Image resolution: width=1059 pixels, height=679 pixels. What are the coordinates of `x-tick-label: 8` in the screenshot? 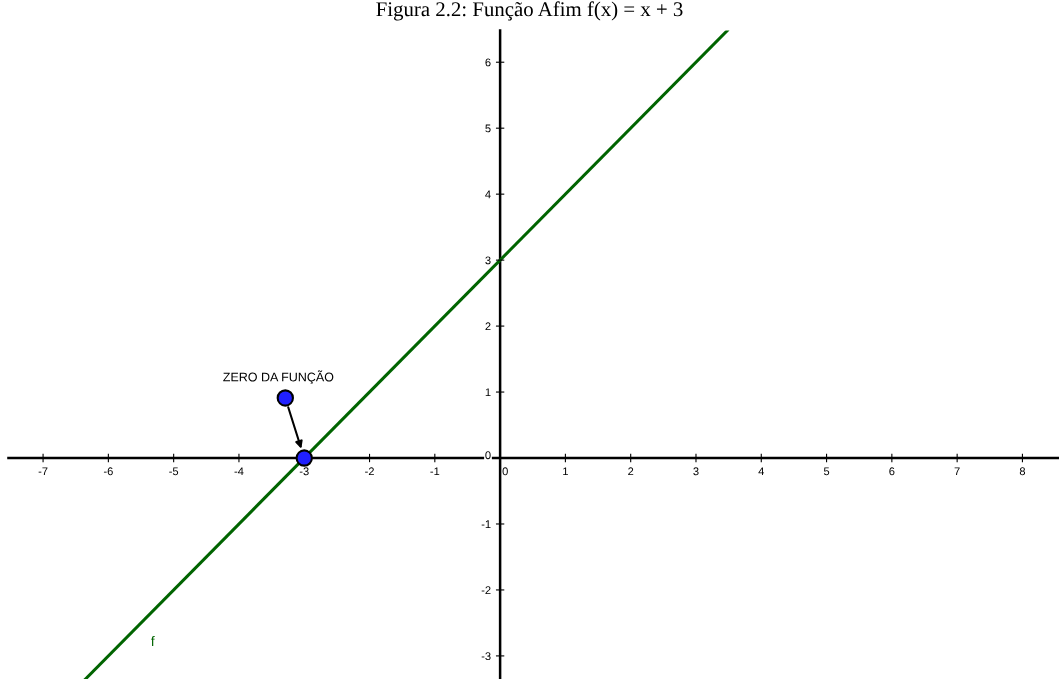 It's located at (1022, 471).